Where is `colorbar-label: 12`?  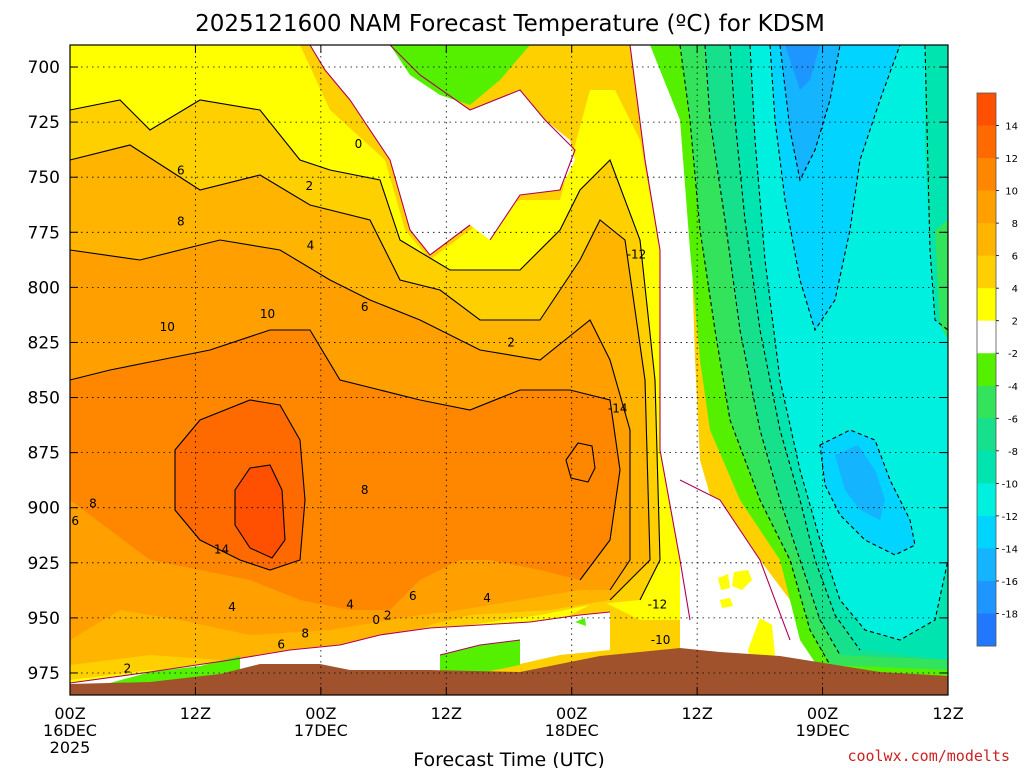
colorbar-label: 12 is located at coordinates (1011, 159).